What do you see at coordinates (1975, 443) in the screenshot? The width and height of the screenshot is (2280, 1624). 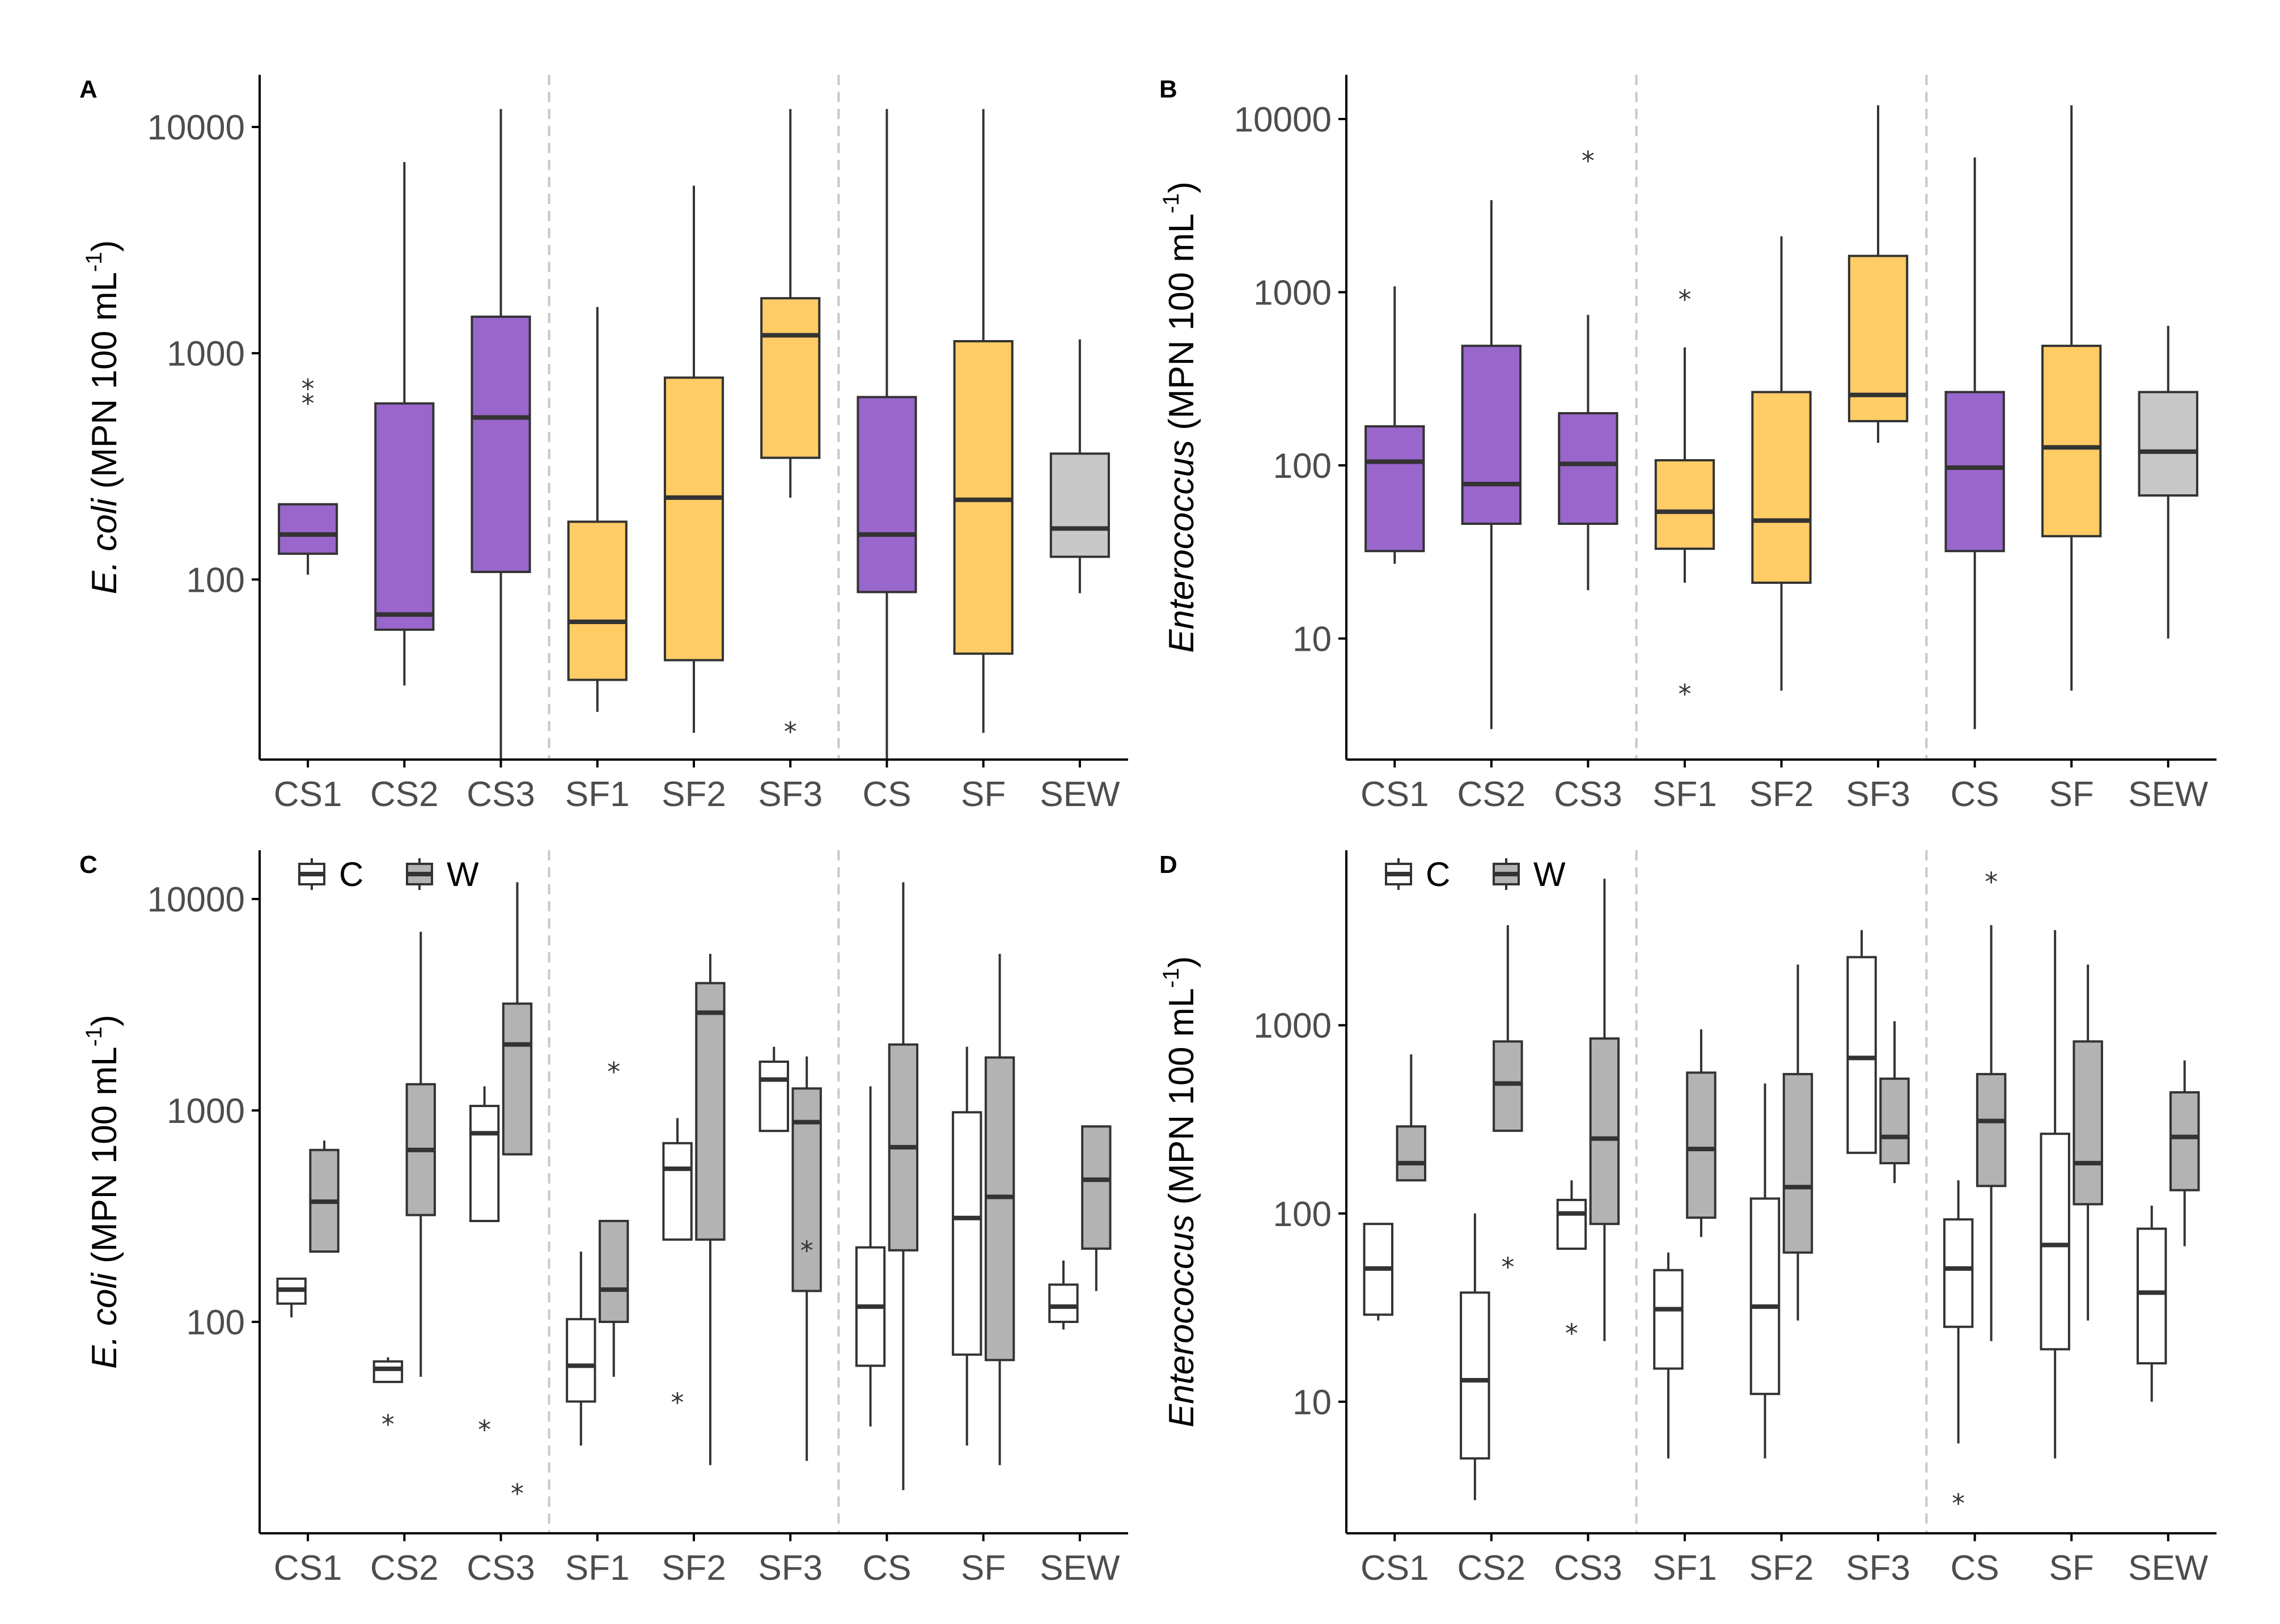 I see `box-cs` at bounding box center [1975, 443].